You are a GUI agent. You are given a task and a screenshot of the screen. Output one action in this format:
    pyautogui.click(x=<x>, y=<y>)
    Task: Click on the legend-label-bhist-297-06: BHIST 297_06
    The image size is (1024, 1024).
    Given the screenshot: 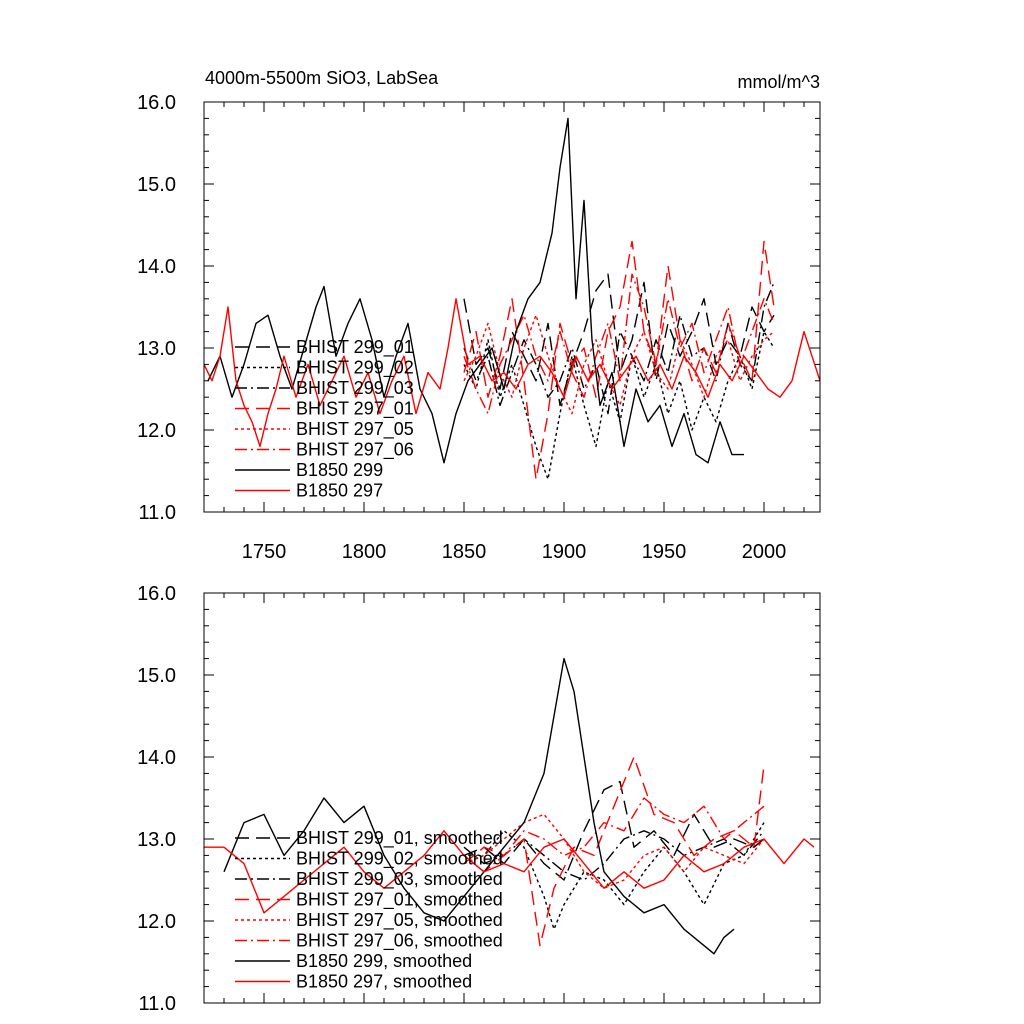 What is the action you would take?
    pyautogui.click(x=355, y=450)
    